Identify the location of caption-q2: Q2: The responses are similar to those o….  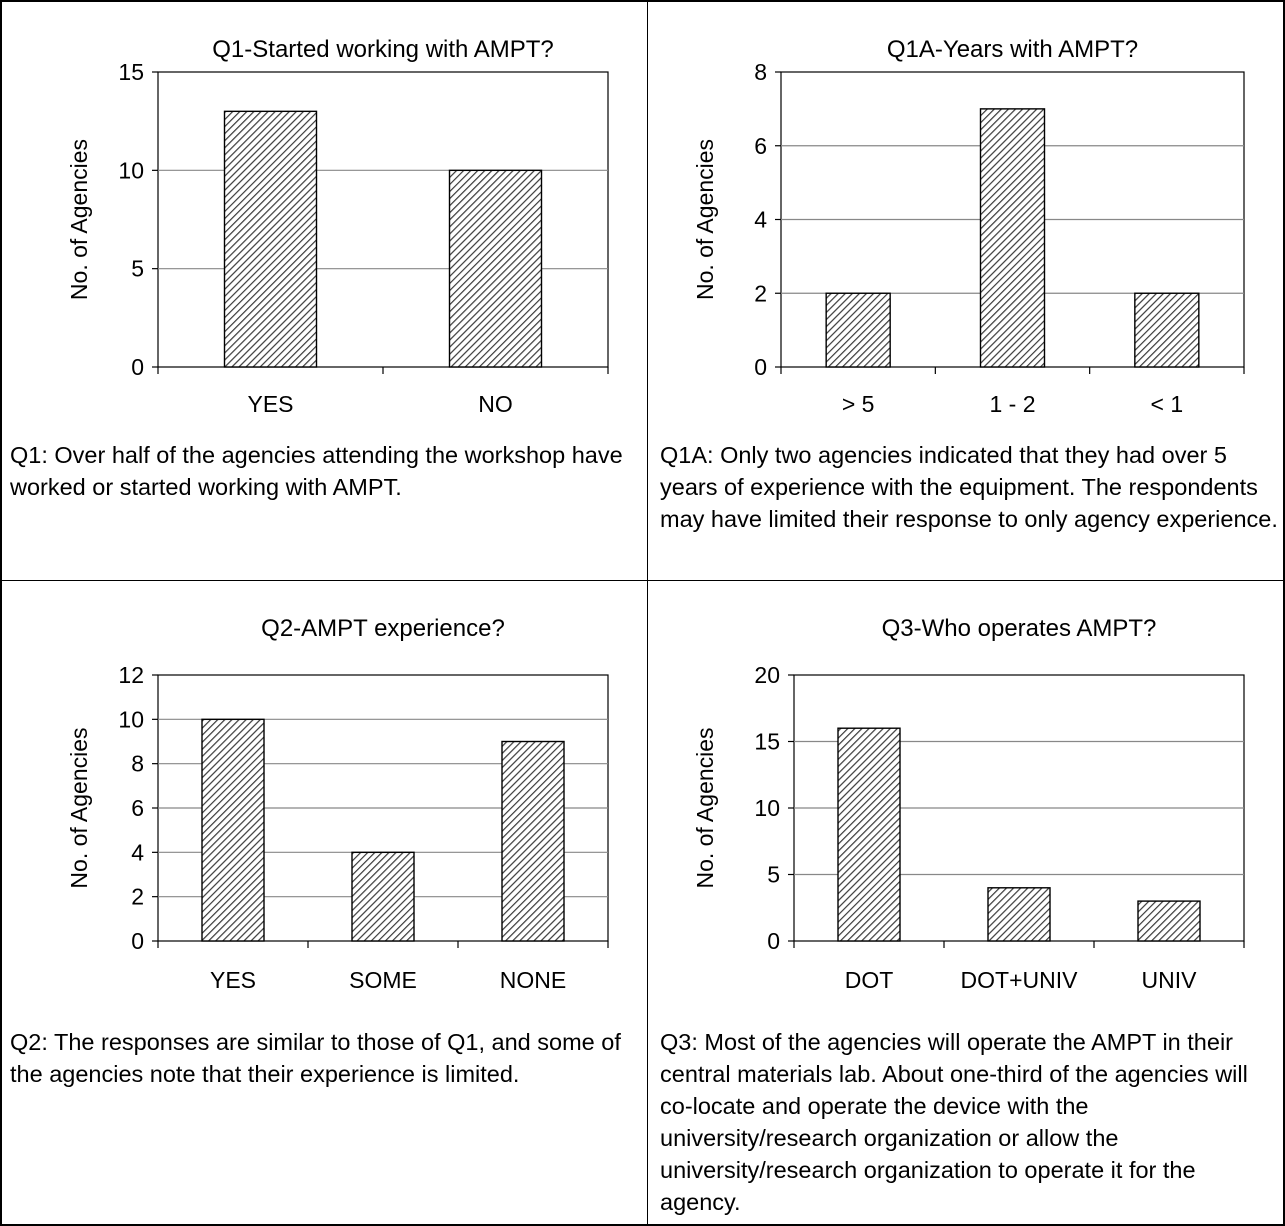
(315, 1058).